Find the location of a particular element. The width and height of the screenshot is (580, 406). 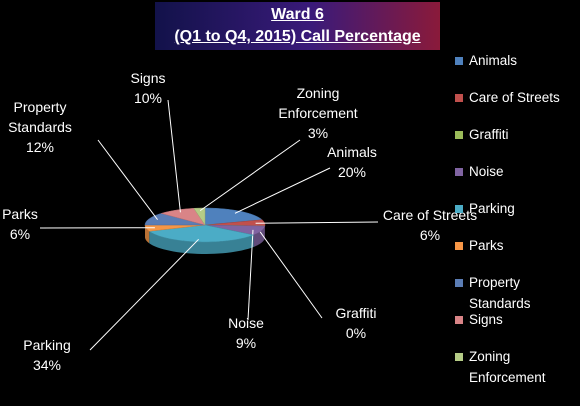

label-value: 10% is located at coordinates (148, 98).